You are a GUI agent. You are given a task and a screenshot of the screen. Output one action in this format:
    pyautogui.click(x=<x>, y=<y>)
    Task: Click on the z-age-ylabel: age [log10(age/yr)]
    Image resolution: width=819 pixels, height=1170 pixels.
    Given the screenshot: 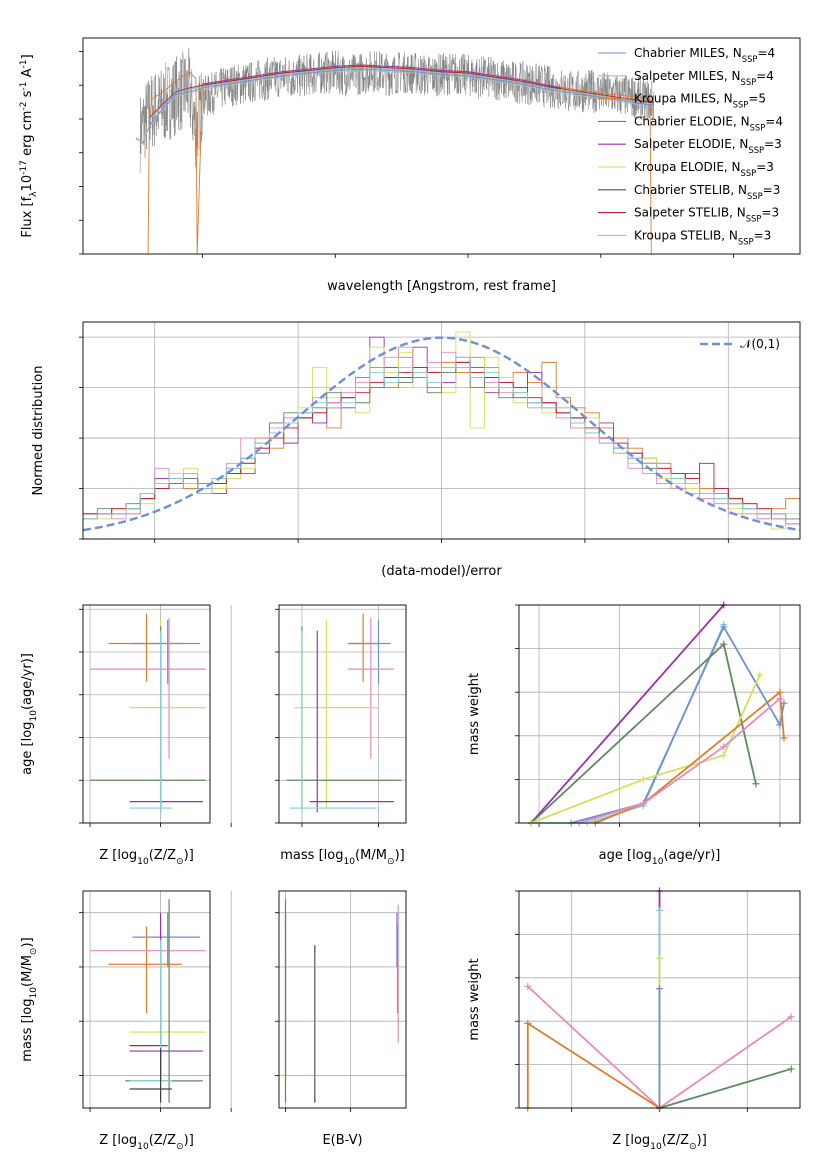 What is the action you would take?
    pyautogui.click(x=29, y=714)
    